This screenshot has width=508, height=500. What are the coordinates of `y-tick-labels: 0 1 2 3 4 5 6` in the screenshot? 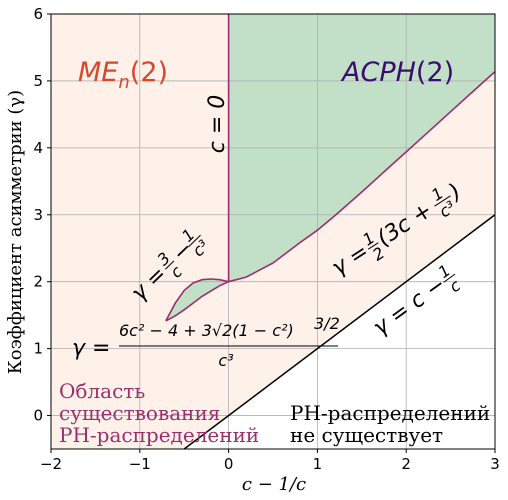 It's located at (42, 215).